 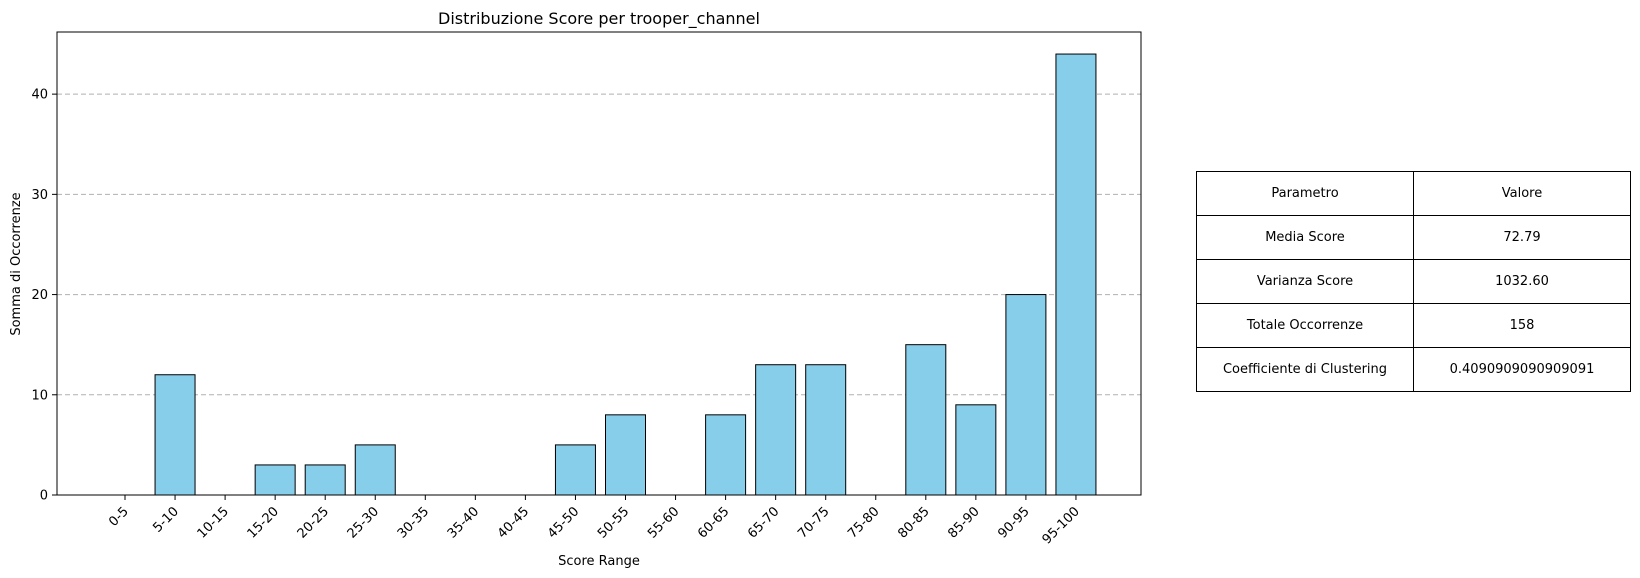 I want to click on x-tick-label: 0-5, so click(x=119, y=517).